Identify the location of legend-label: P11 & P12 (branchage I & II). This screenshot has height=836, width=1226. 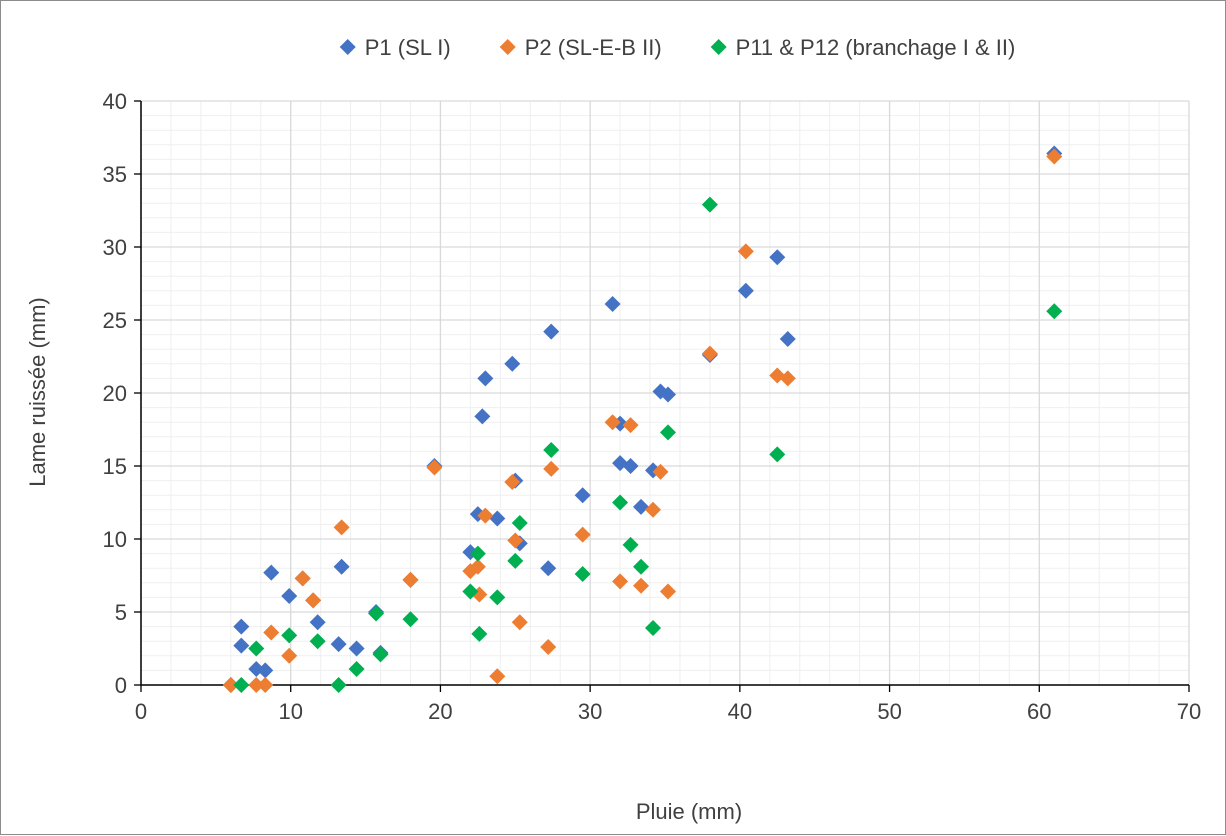
(876, 47).